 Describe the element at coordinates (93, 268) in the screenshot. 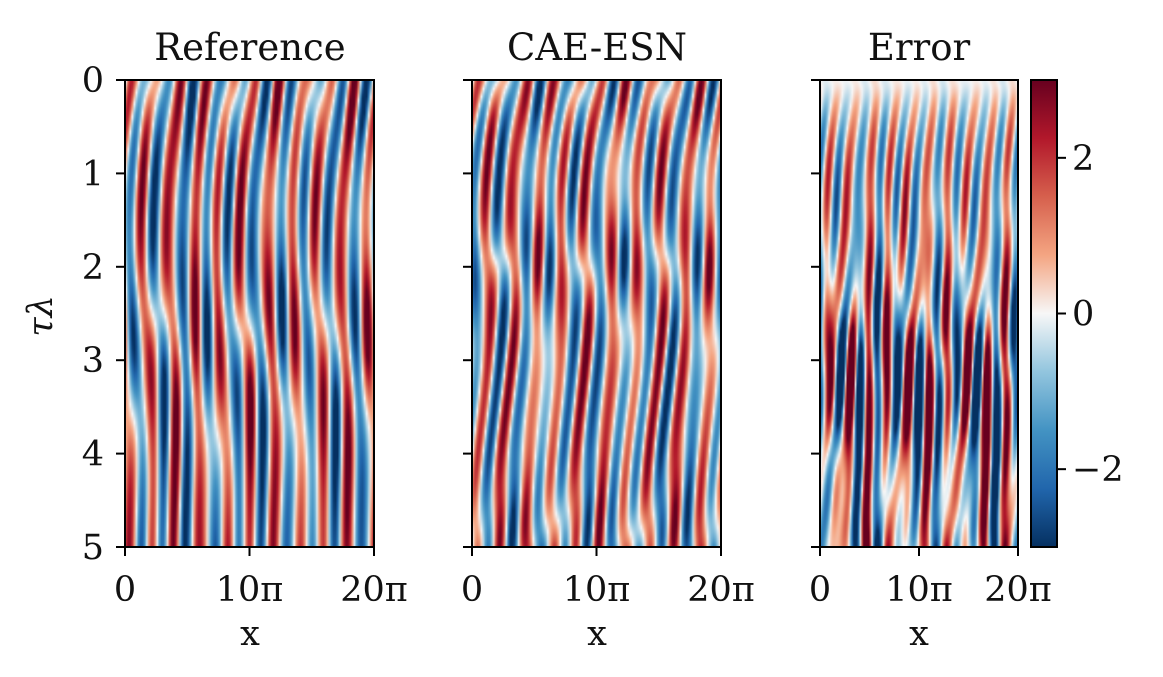

I see `y-tick-label: 2` at that location.